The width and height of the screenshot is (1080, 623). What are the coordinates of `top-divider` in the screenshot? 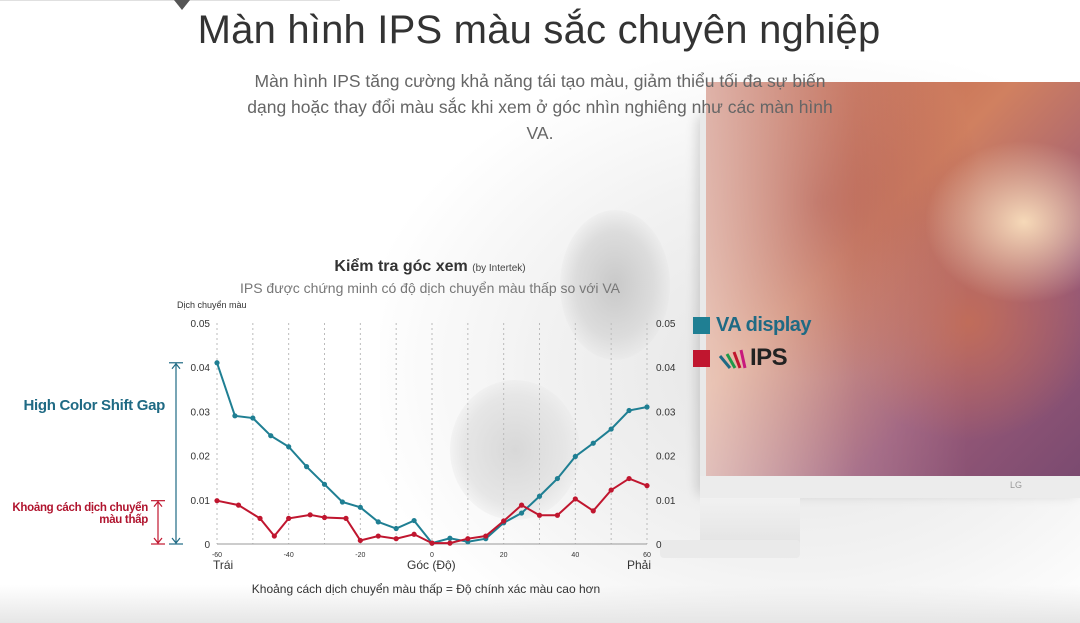 It's located at (170, 0).